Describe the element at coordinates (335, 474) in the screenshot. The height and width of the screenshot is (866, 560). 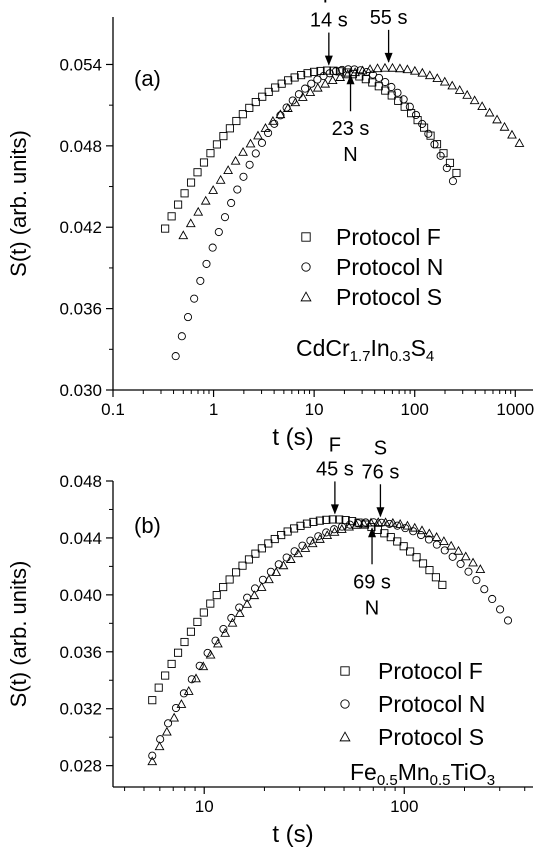
I see `peak-annotation: F45 s` at that location.